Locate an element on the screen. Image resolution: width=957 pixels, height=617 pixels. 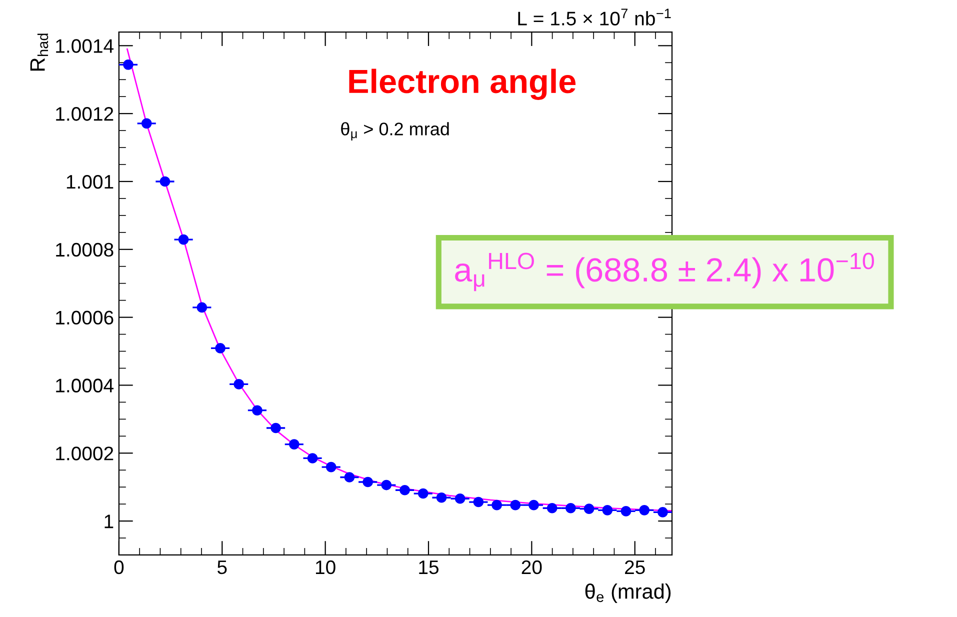
y-tick-label: 1.0004 is located at coordinates (85, 385).